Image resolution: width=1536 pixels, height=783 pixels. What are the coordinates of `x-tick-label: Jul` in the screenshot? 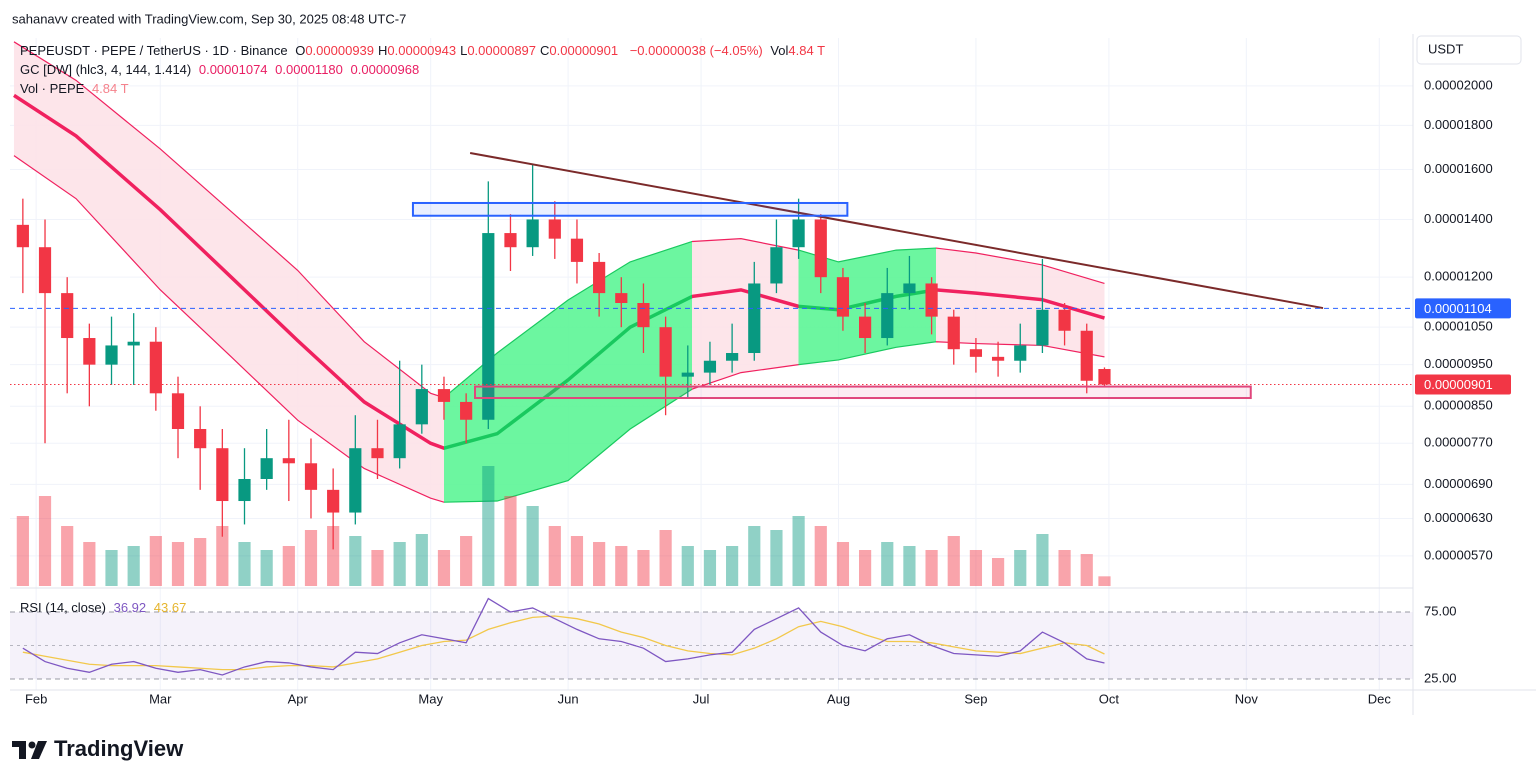 It's located at (701, 698).